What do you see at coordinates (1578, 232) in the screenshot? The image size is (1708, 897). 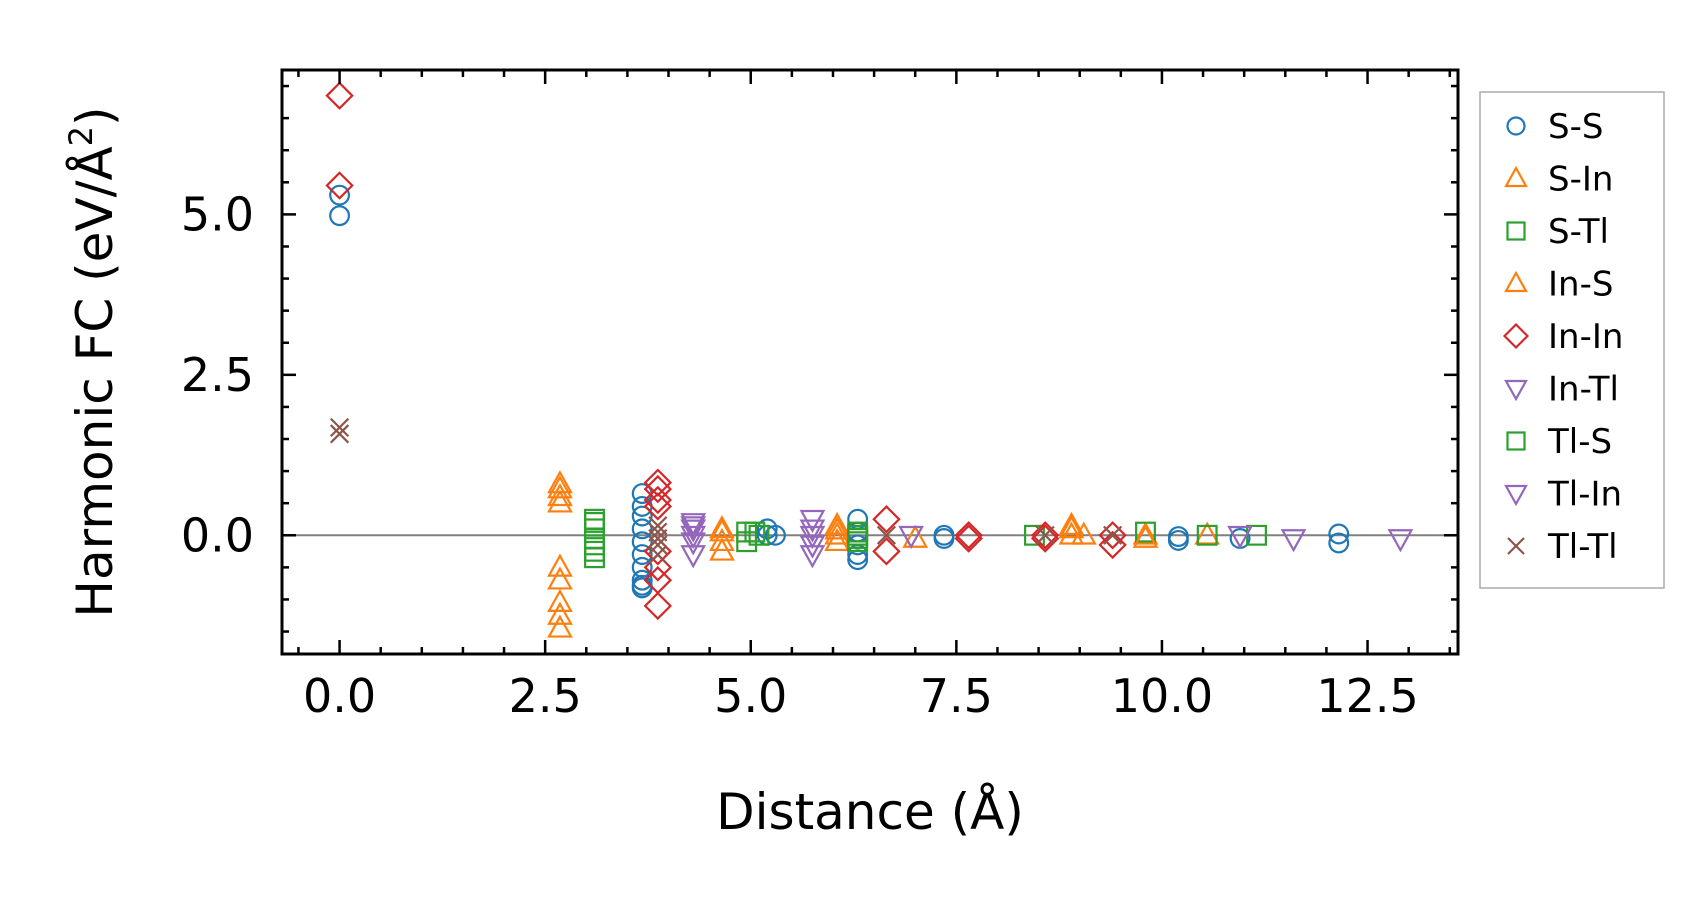 I see `legend-label: S-Tl` at bounding box center [1578, 232].